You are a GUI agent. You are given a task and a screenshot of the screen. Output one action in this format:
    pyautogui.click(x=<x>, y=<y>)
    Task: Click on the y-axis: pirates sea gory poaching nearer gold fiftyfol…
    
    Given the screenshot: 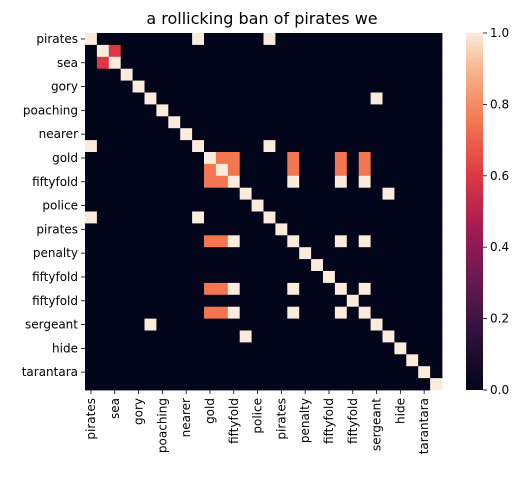 What is the action you would take?
    pyautogui.click(x=53, y=205)
    